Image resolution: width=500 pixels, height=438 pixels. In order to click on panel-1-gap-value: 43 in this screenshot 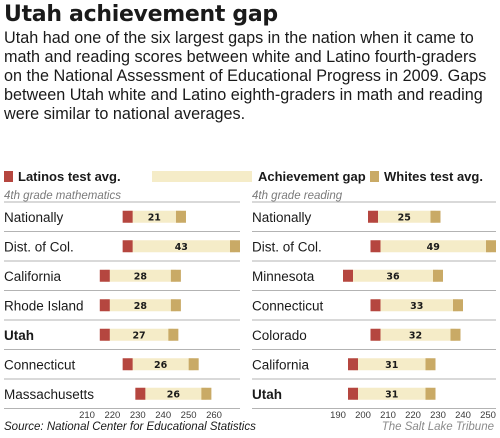, I will do `click(181, 247)`.